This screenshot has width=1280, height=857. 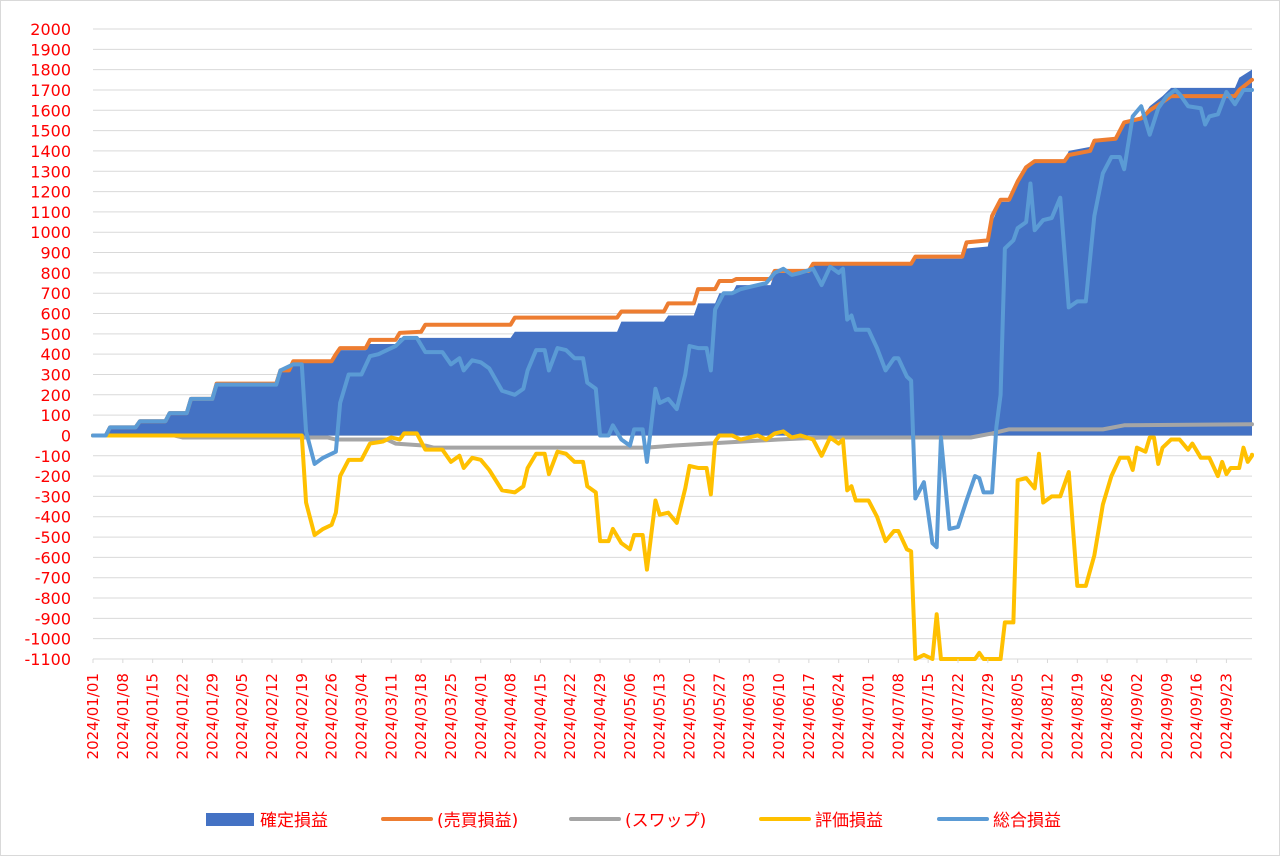 I want to click on x-tick-label: 2024/01/15, so click(x=153, y=716).